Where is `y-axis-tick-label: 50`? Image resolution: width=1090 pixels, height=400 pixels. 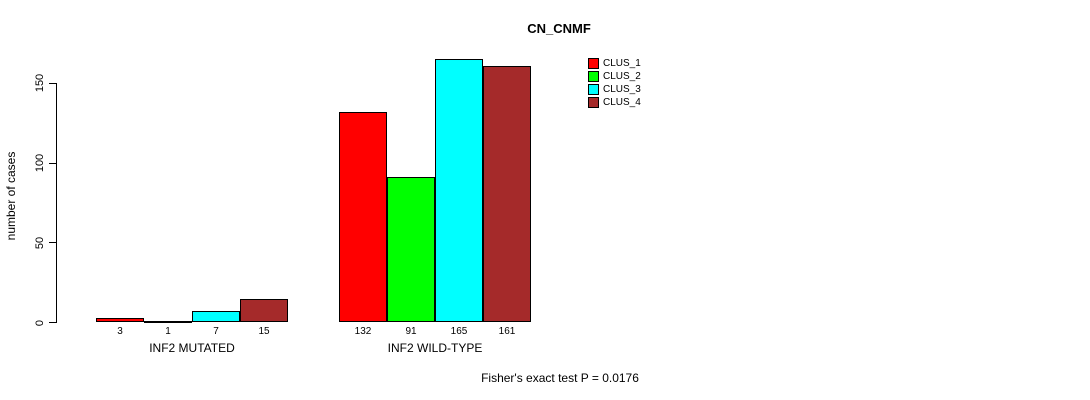 y-axis-tick-label: 50 is located at coordinates (40, 242).